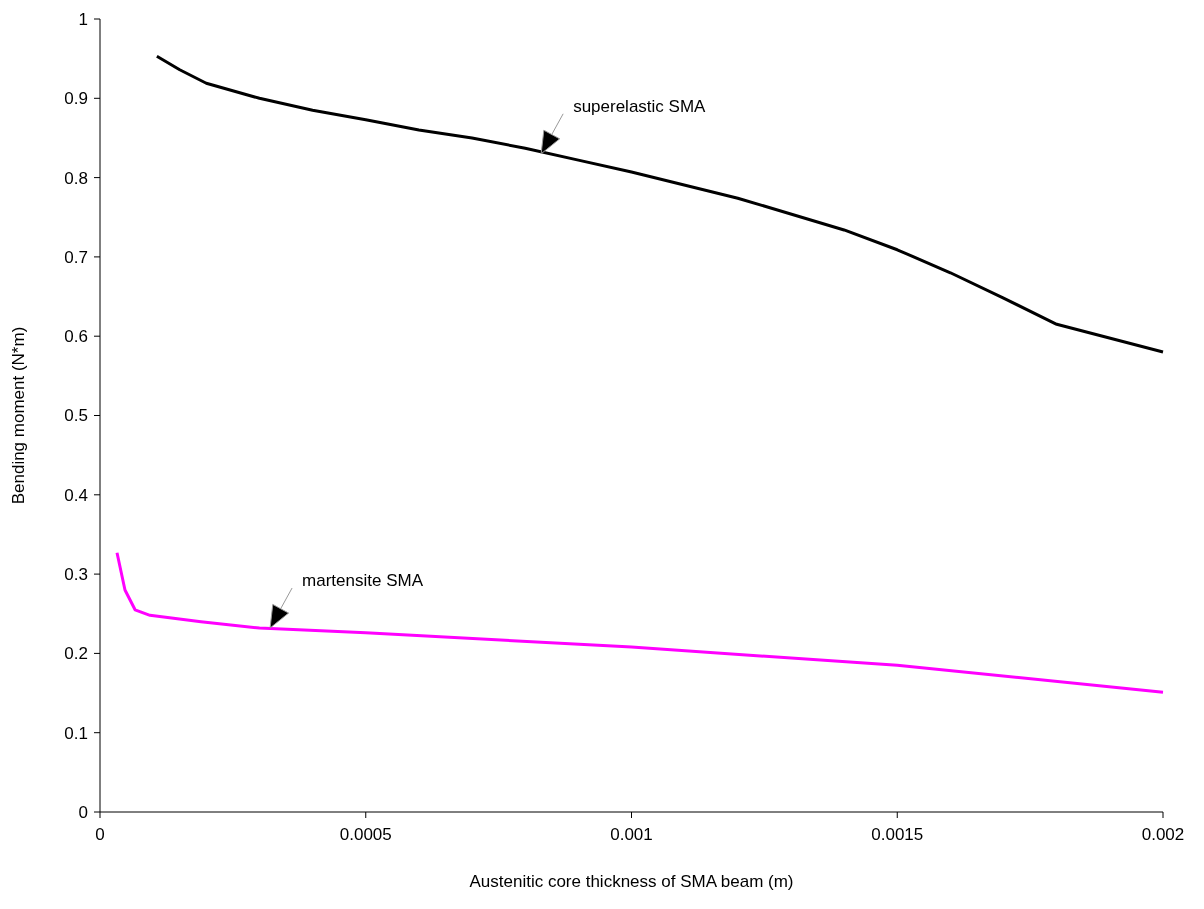 Image resolution: width=1204 pixels, height=909 pixels. Describe the element at coordinates (631, 881) in the screenshot. I see `x-axis-title: Austenitic core thickness of SMA beam (m)` at that location.